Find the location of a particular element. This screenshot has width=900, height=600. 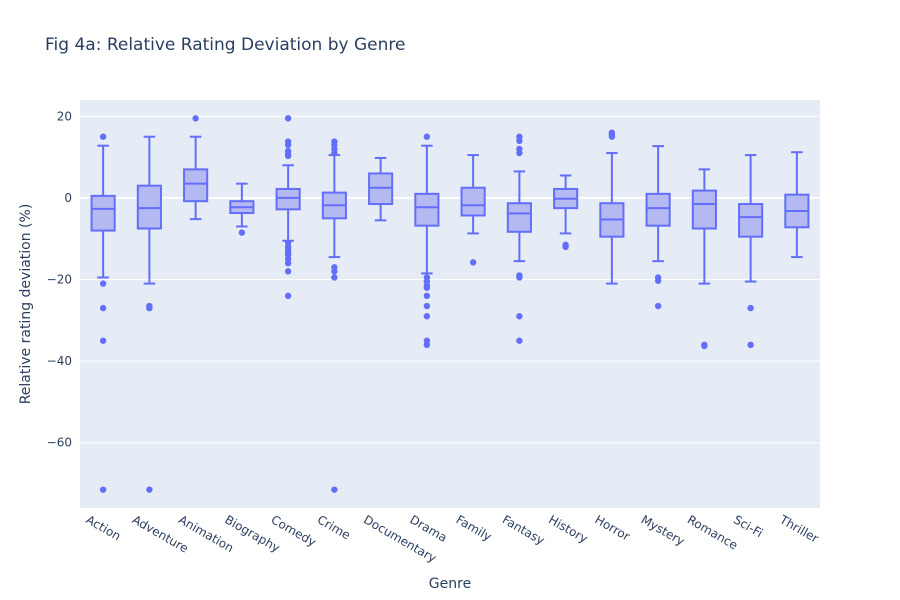

box-drama is located at coordinates (427, 240).